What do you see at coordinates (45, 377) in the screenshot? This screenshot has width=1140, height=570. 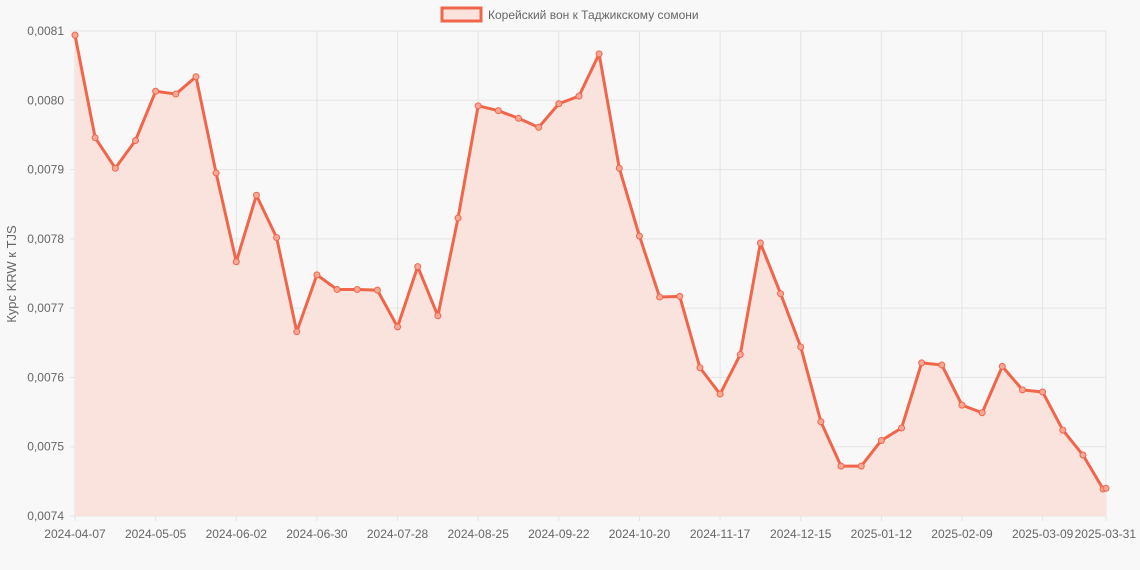 I see `y-tick-label: 0,0076` at bounding box center [45, 377].